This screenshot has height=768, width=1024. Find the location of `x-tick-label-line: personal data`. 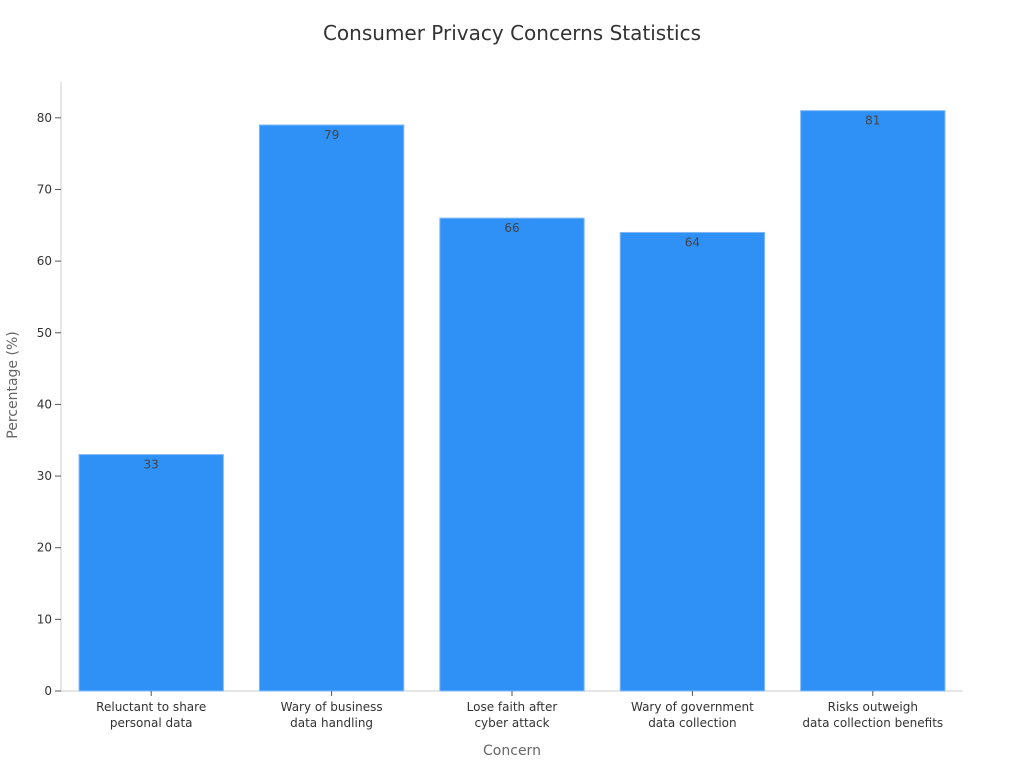

x-tick-label-line: personal data is located at coordinates (151, 723).